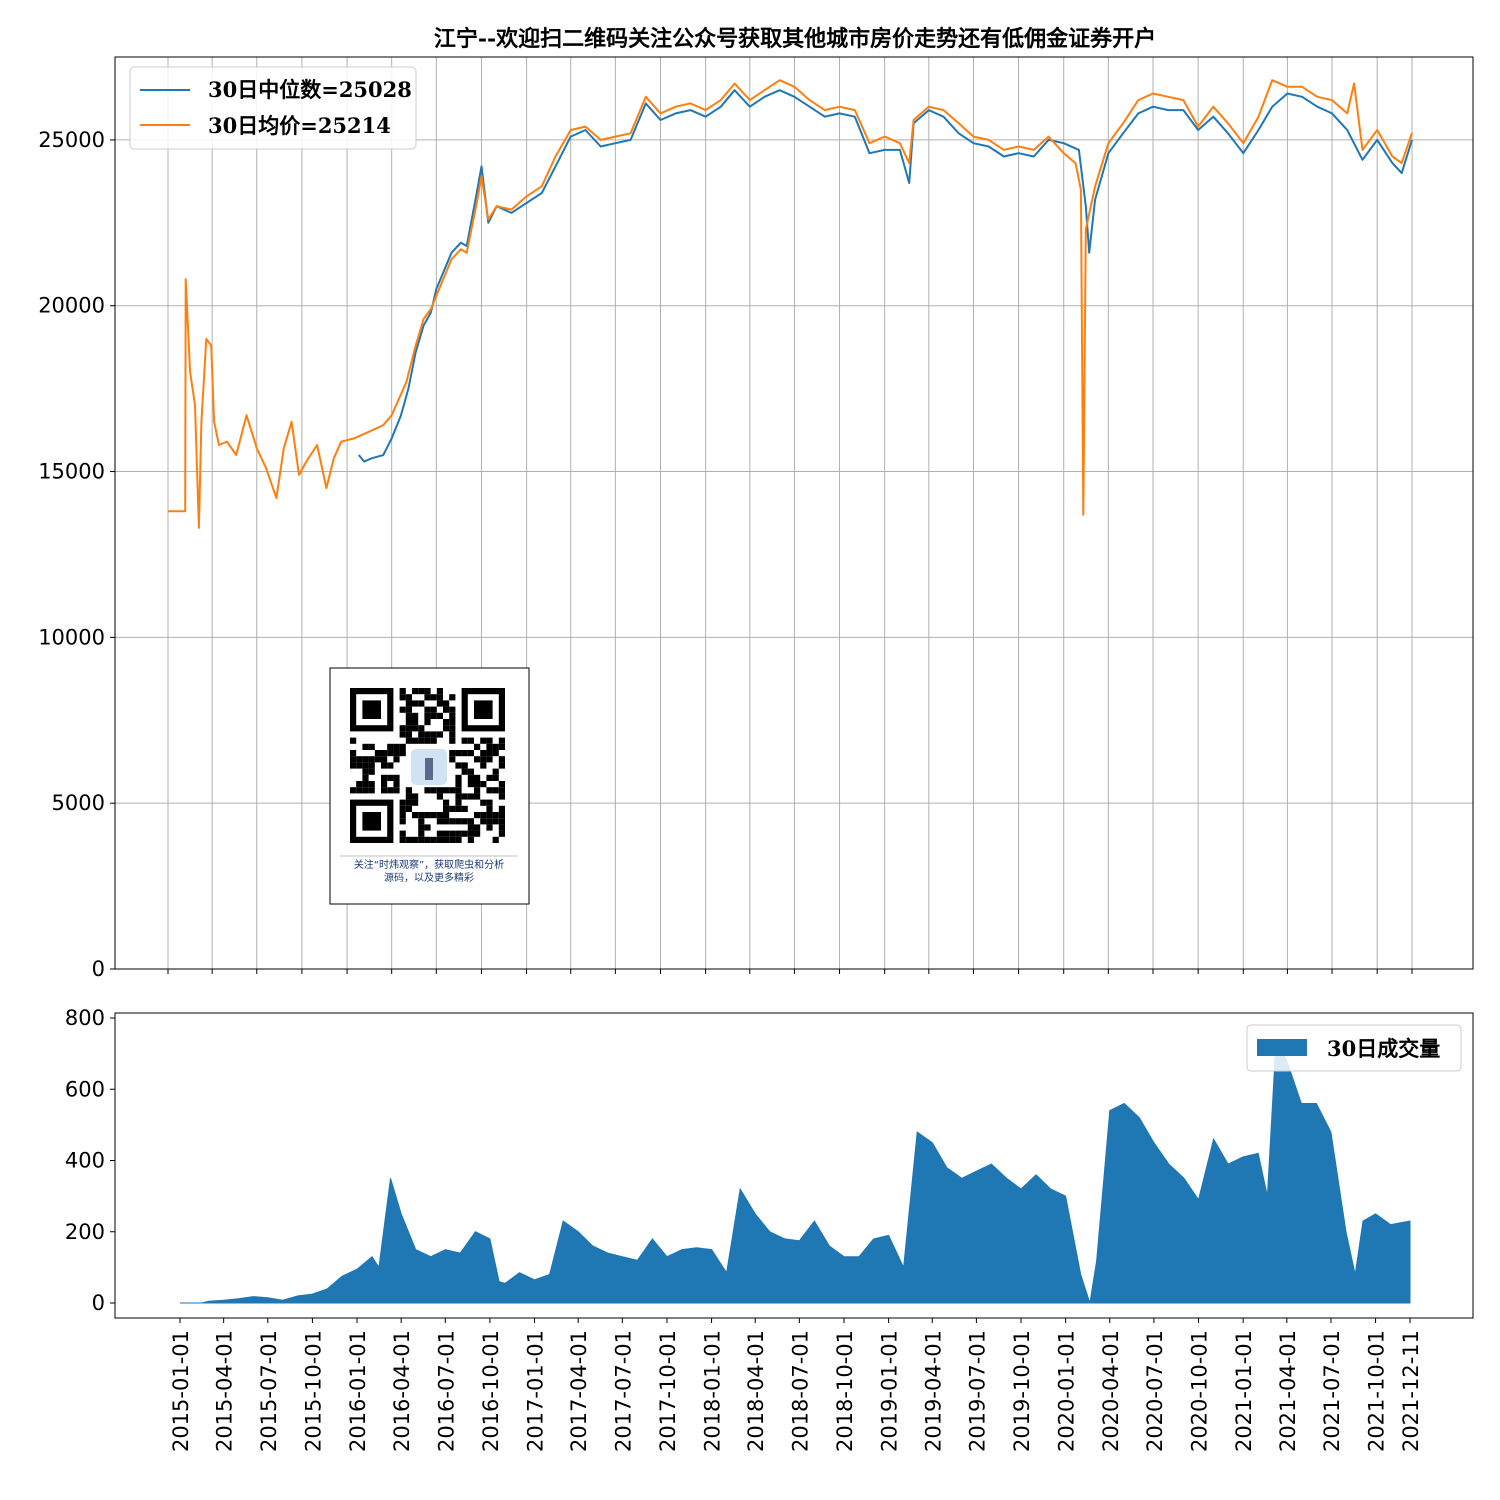 The width and height of the screenshot is (1500, 1500). I want to click on bottom-x-tick-label: 2021-12-11, so click(1411, 1391).